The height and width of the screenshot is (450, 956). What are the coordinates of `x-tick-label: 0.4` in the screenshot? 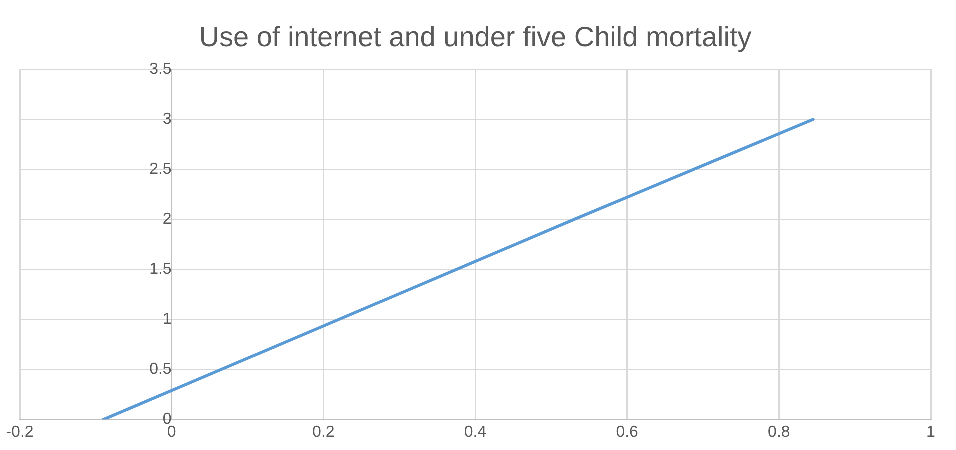 It's located at (475, 432).